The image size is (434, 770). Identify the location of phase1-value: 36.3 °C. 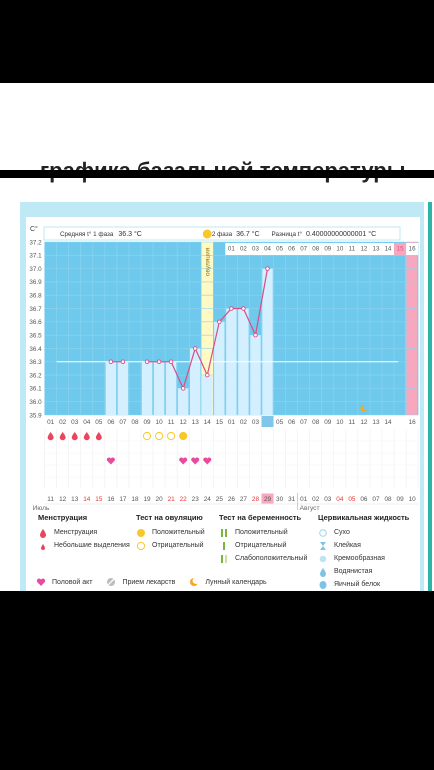
(130, 234).